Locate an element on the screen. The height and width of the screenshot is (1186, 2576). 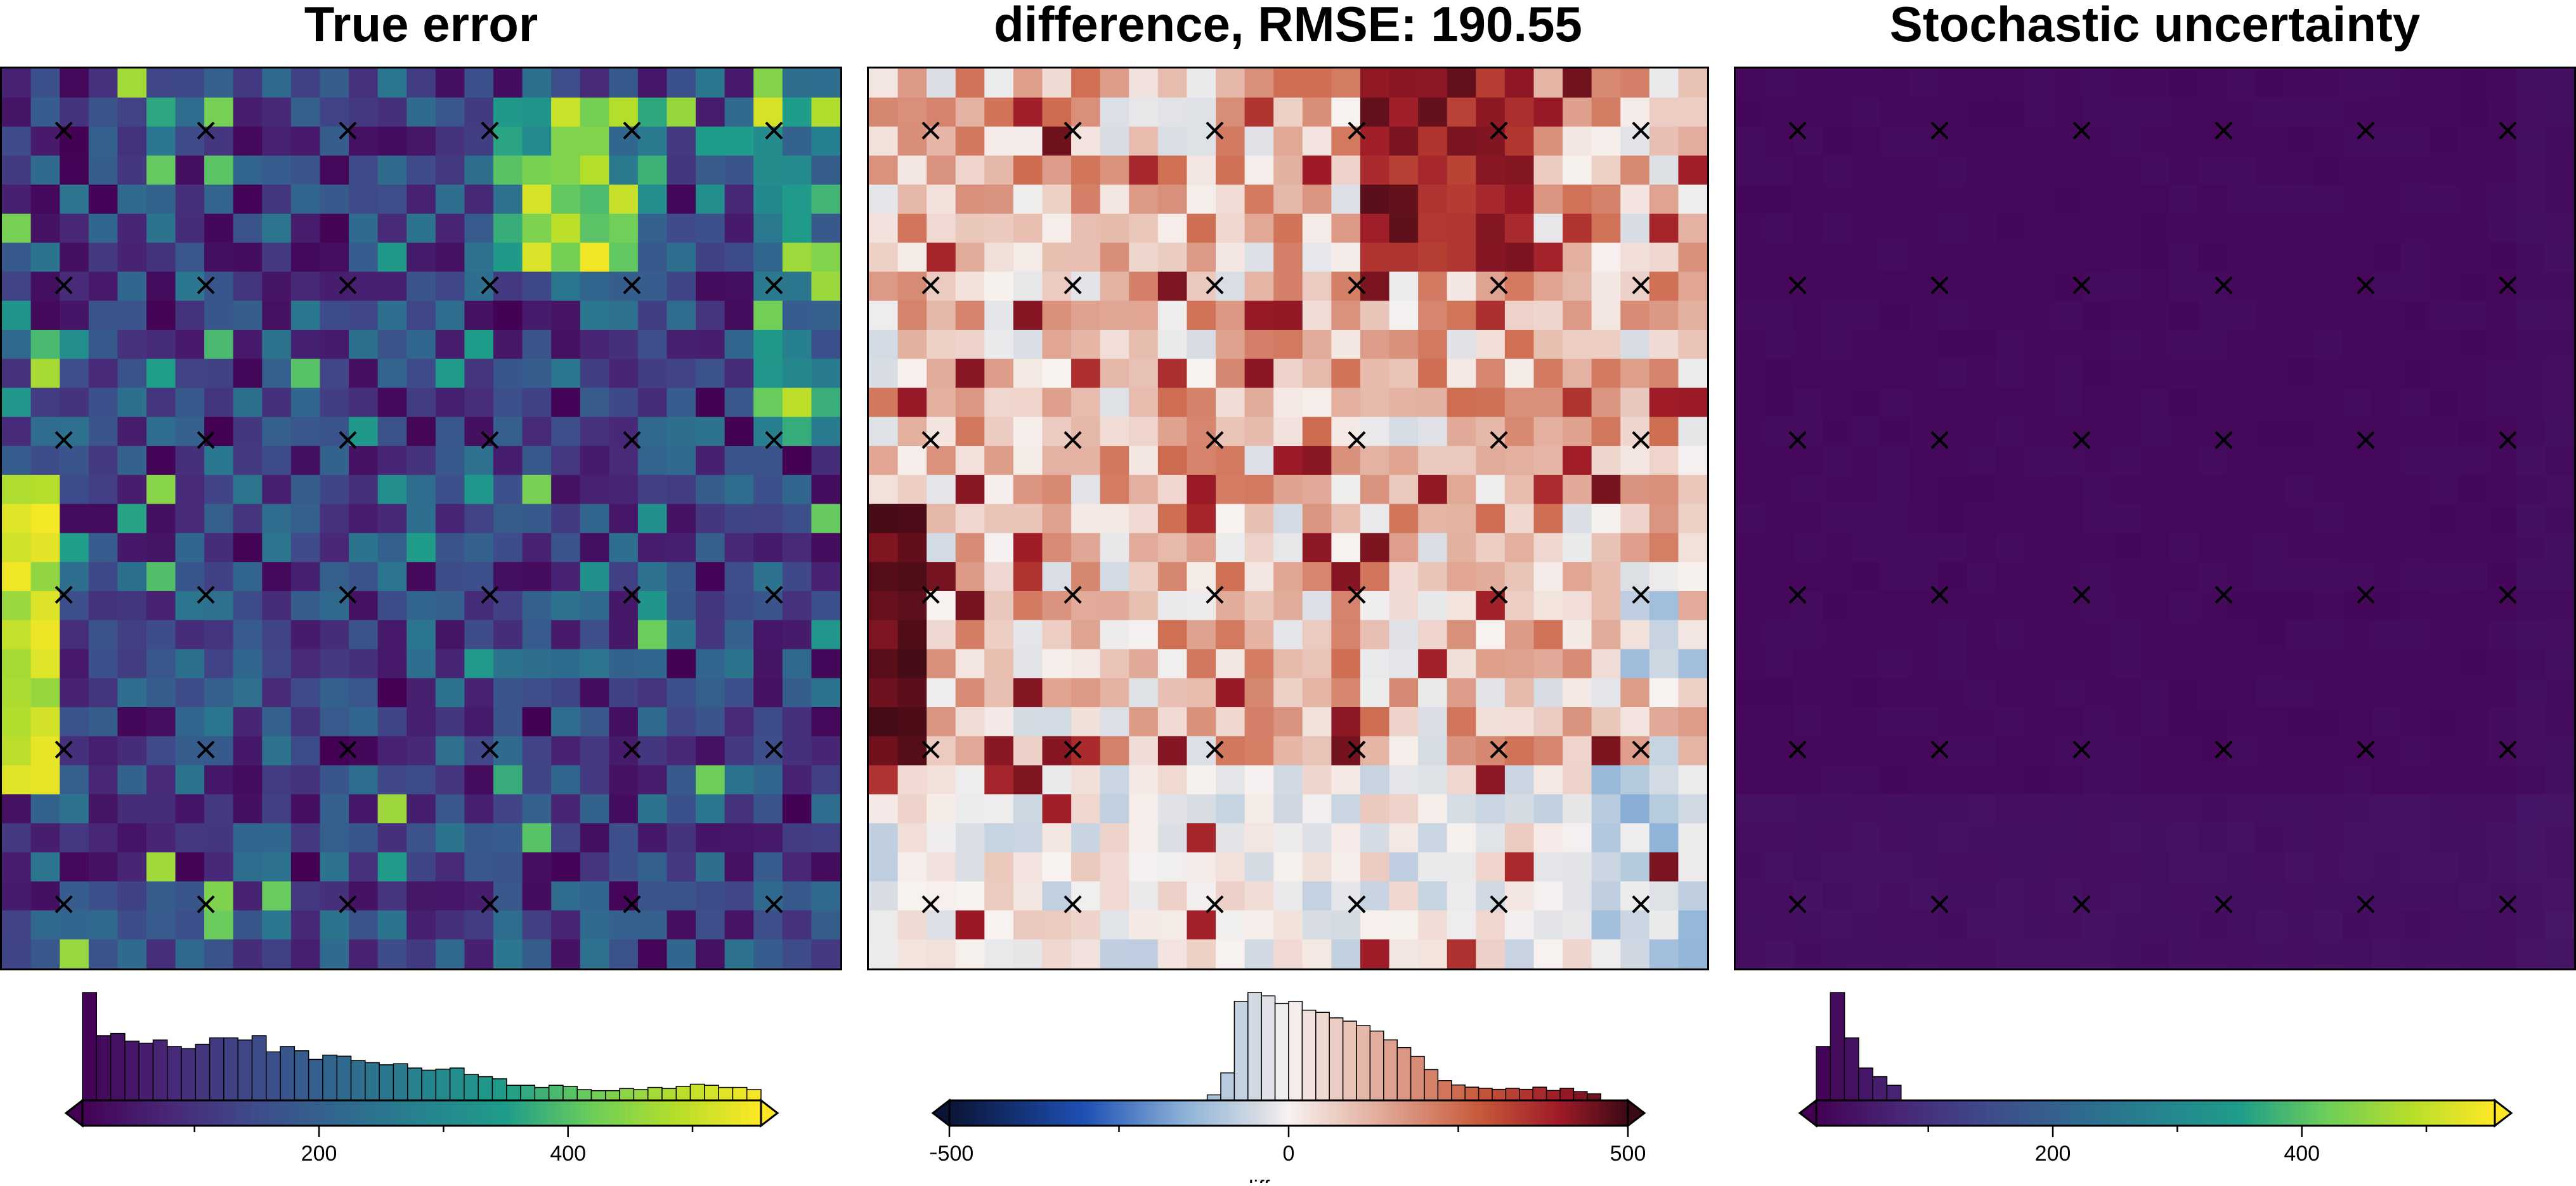
colorbar-difference-svg: −500 0 500 difference is located at coordinates (1285, 1089).